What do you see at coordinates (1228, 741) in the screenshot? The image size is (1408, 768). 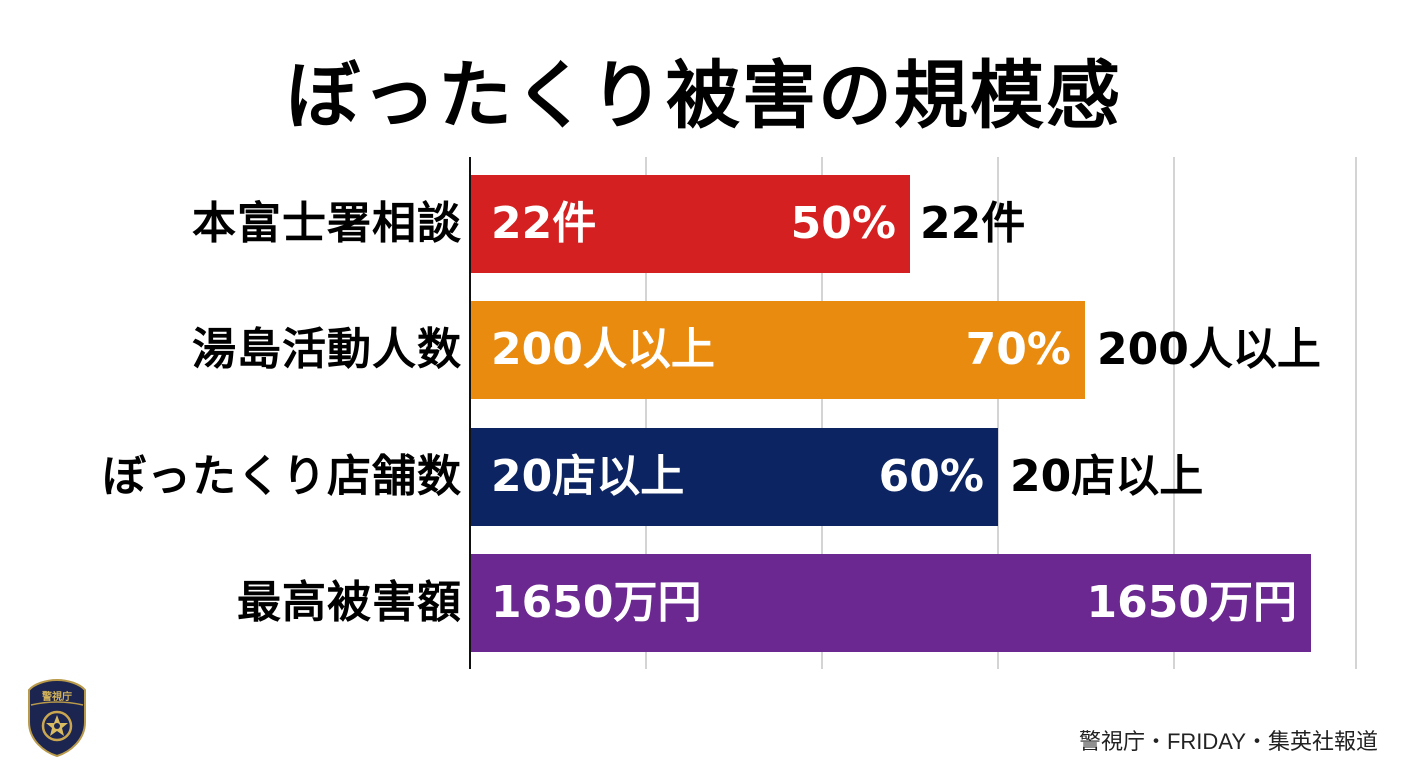 I see `source-credit: 警視庁・FRIDAY・集英社報道` at bounding box center [1228, 741].